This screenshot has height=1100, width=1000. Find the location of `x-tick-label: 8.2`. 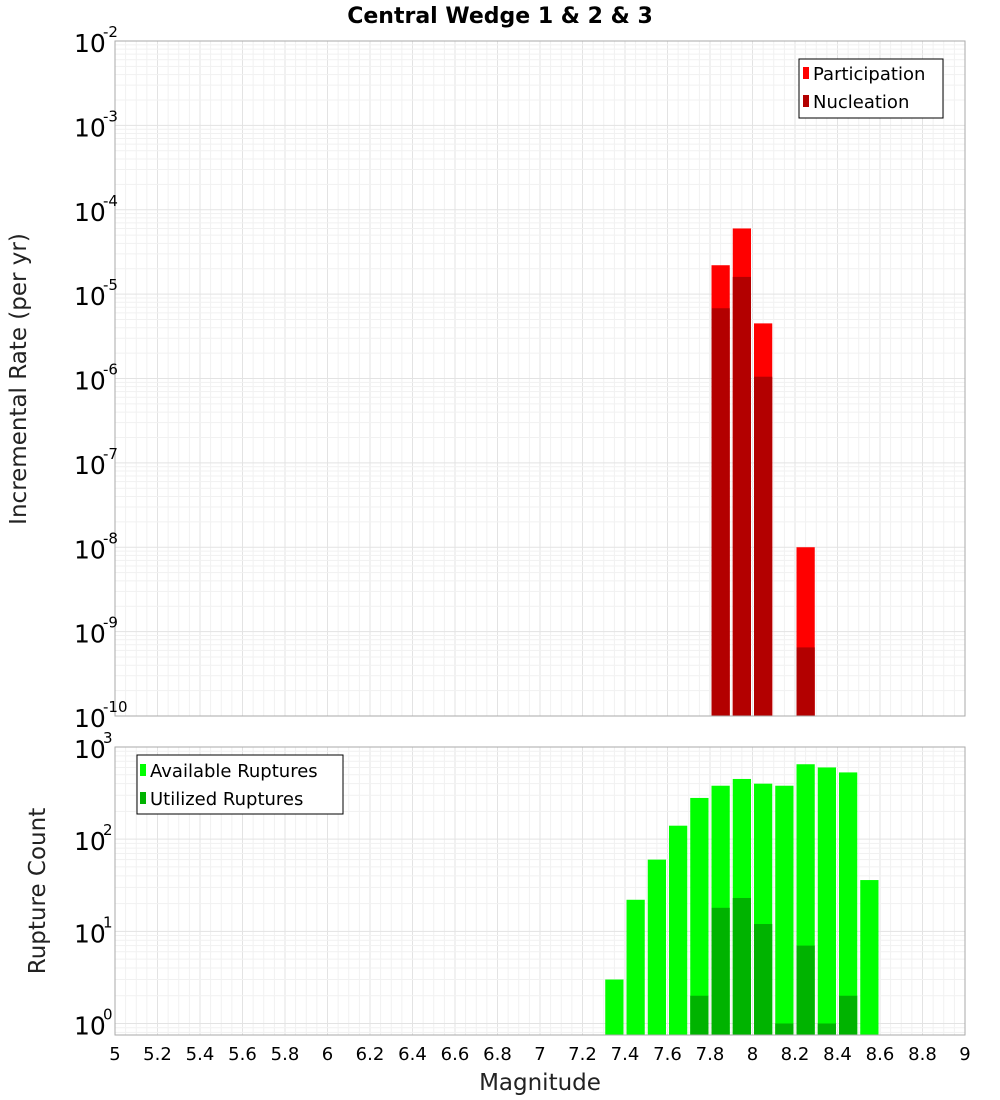

x-tick-label: 8.2 is located at coordinates (795, 1054).